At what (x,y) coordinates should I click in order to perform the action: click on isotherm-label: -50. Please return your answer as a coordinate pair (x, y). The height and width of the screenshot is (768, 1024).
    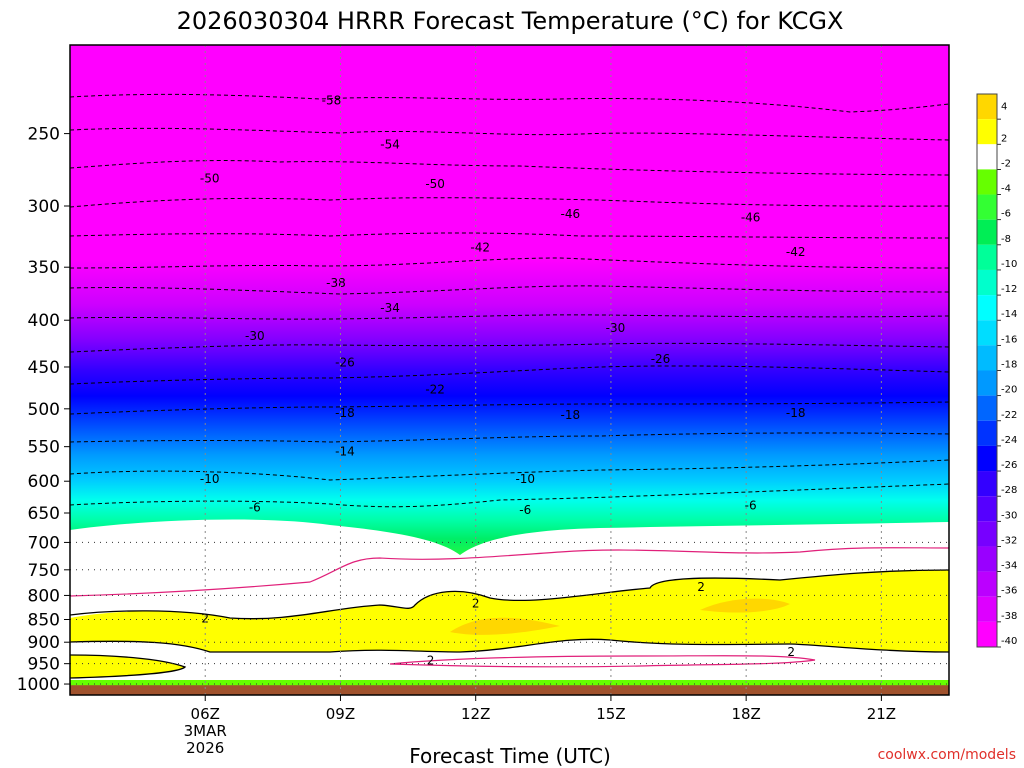
    Looking at the image, I should click on (210, 179).